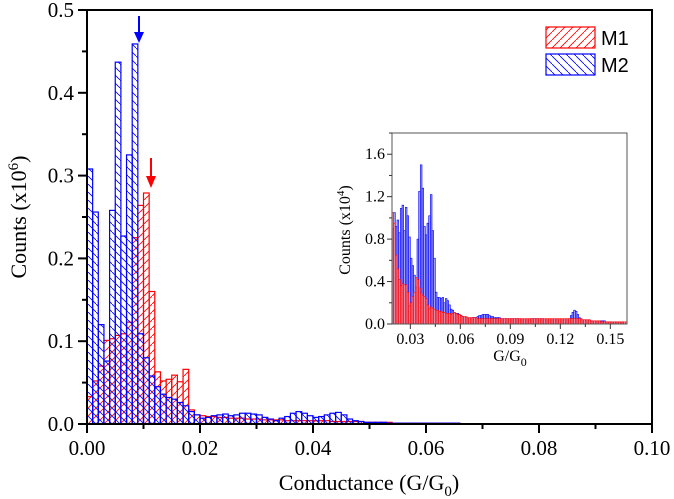 This screenshot has height=499, width=674. I want to click on inset-x-tick-label: 0.03, so click(410, 339).